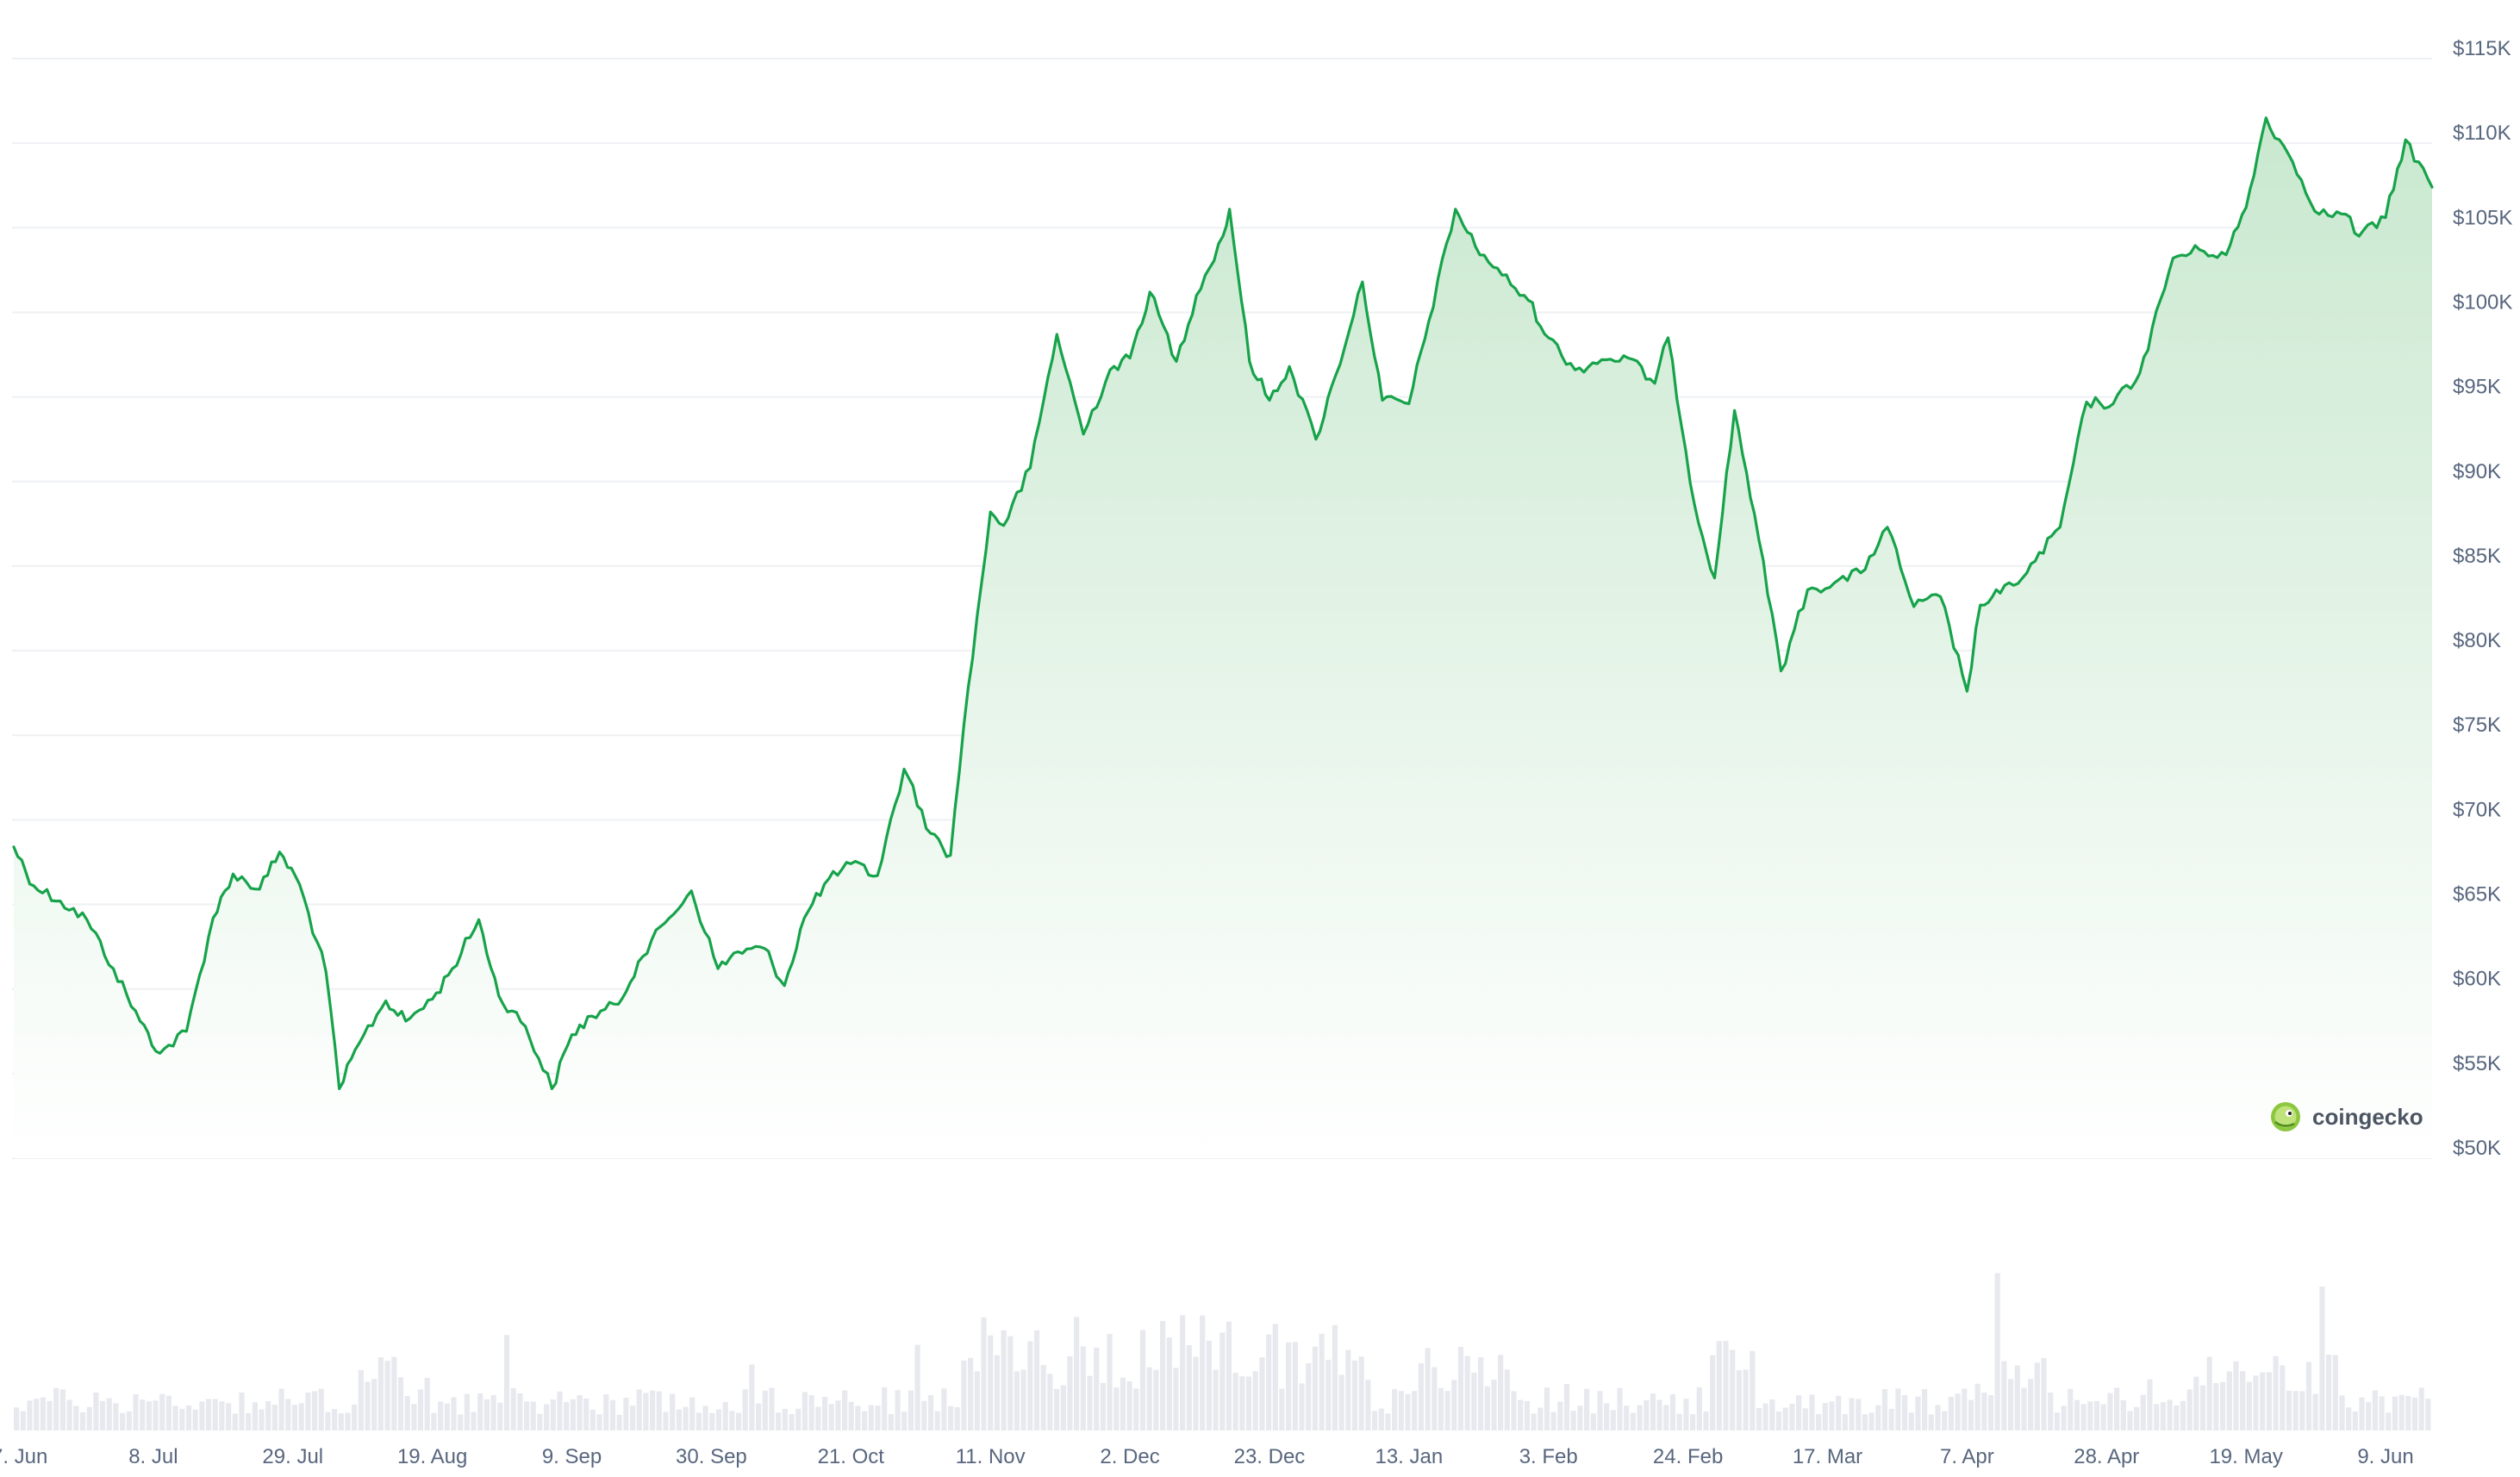  What do you see at coordinates (2347, 1116) in the screenshot?
I see `coingecko-watermark: coingecko` at bounding box center [2347, 1116].